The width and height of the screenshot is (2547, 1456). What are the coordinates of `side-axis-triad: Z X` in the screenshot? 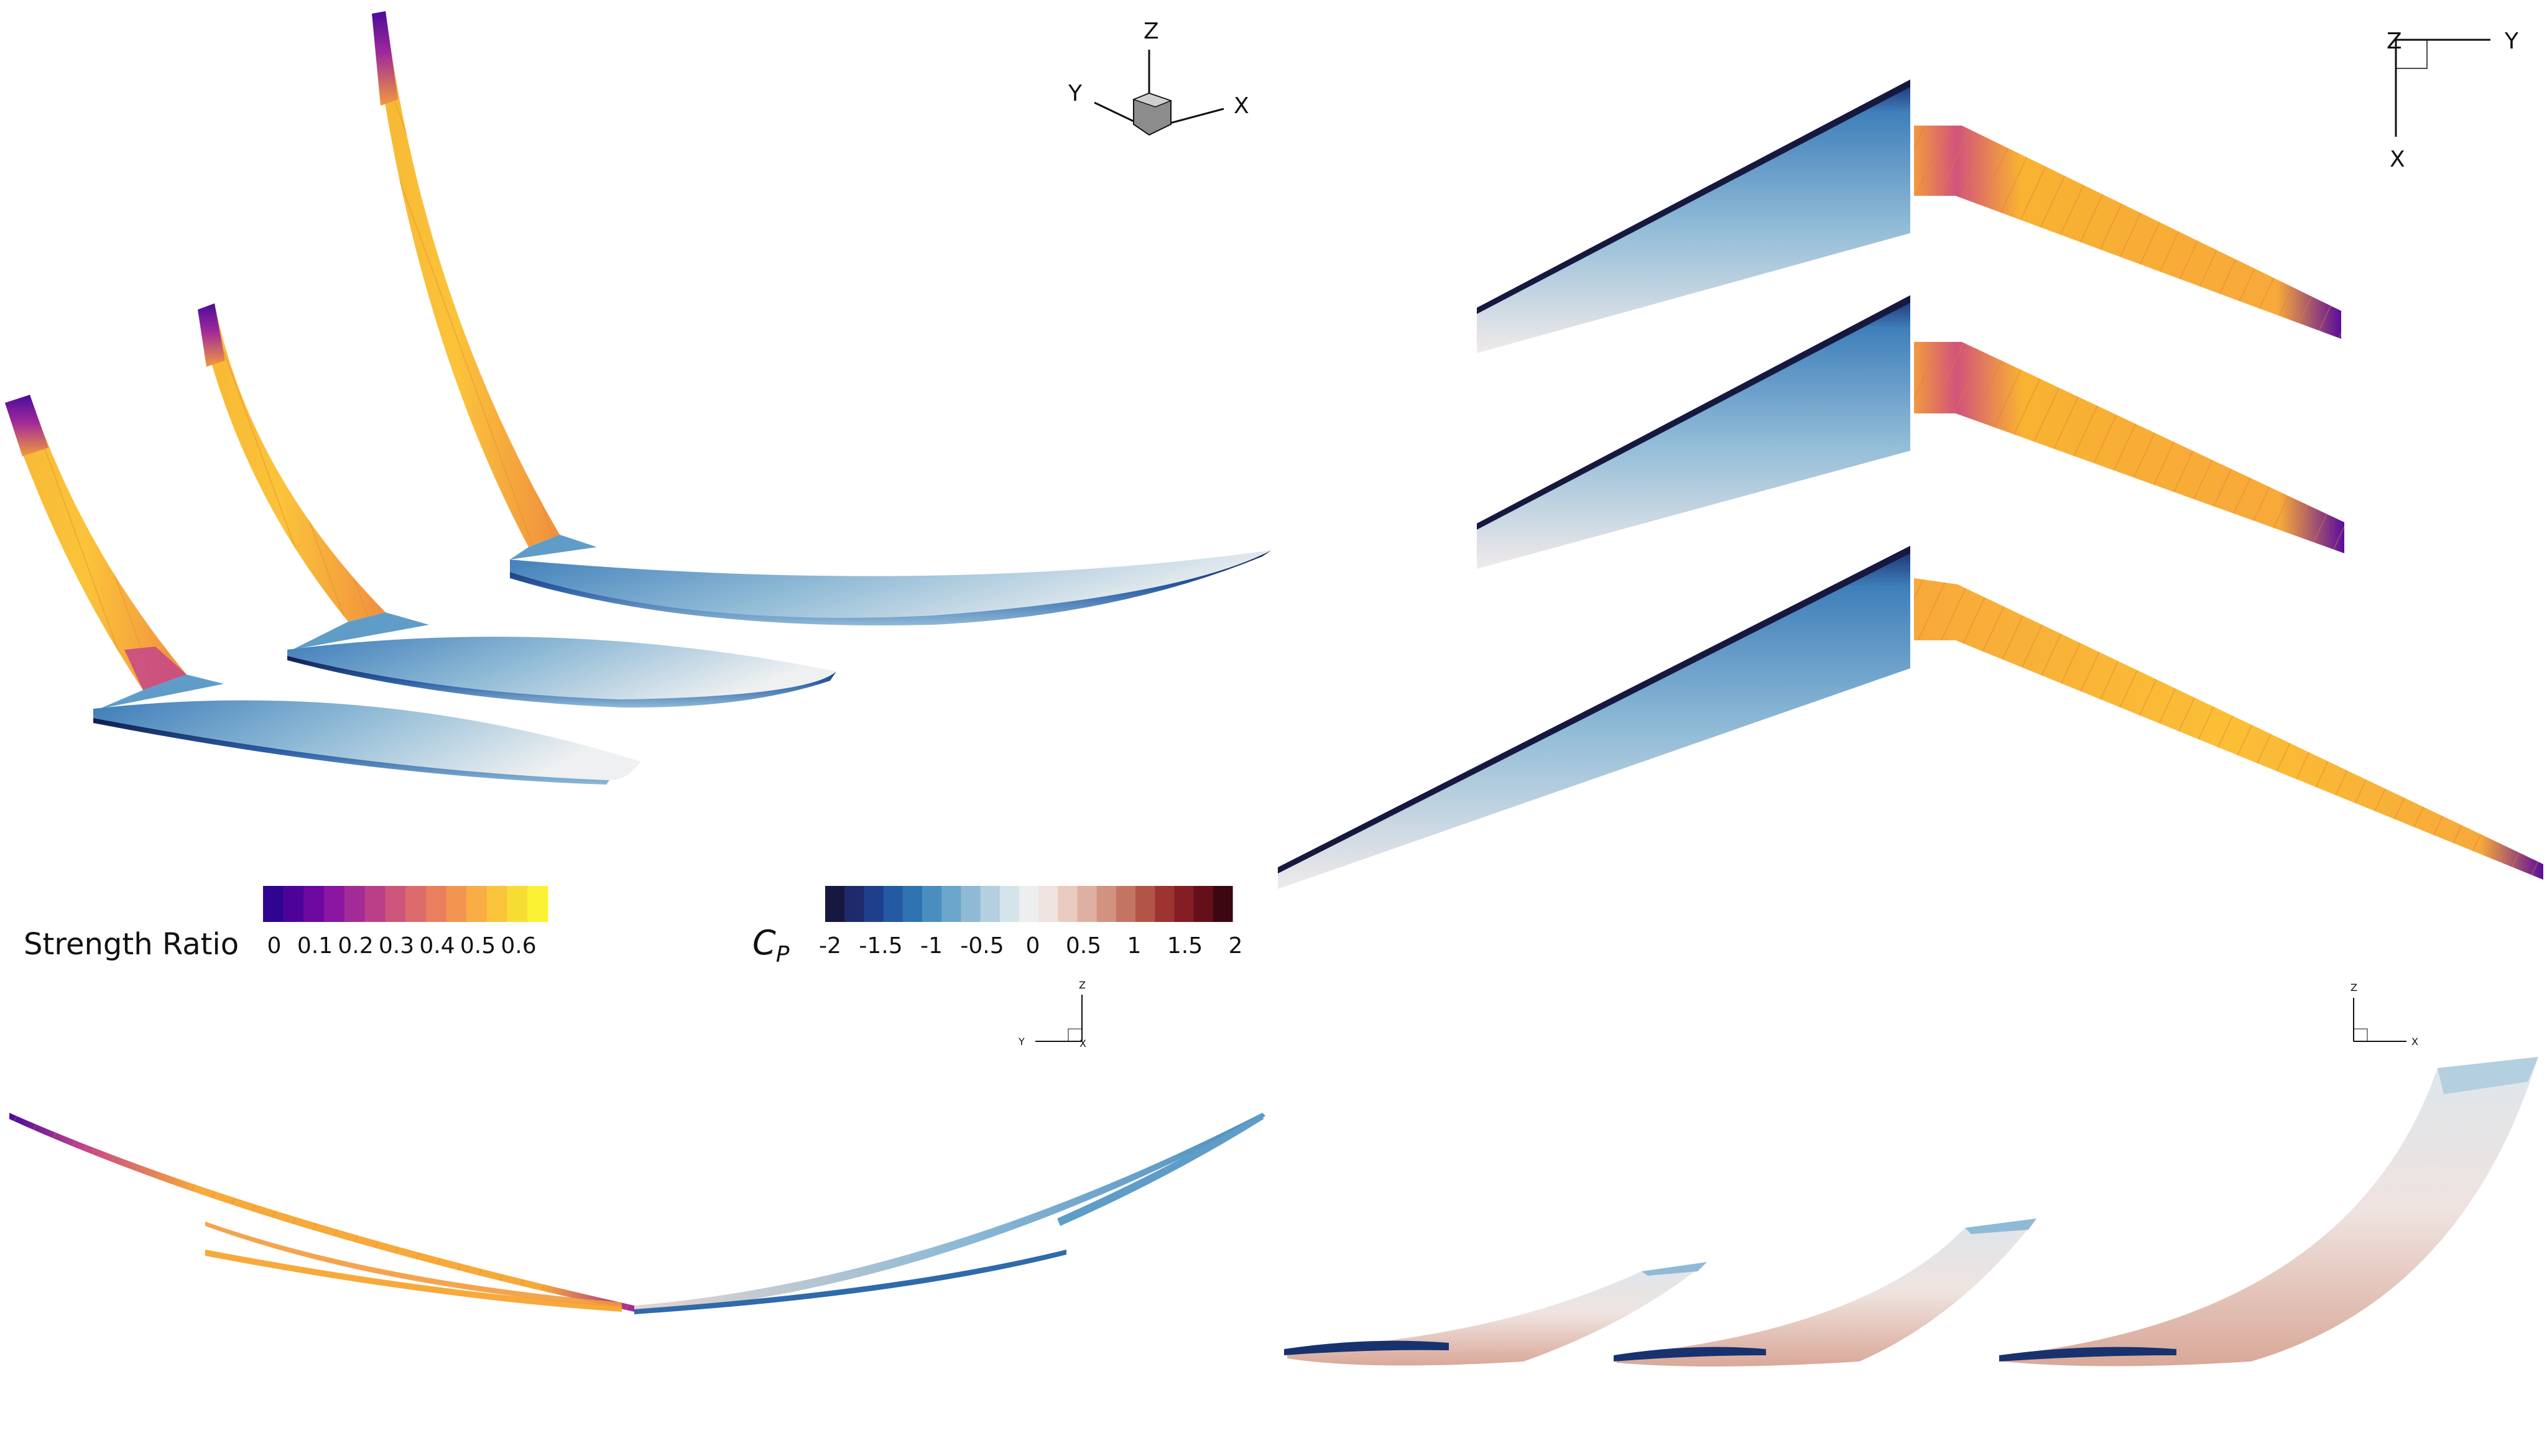 It's located at (2384, 1015).